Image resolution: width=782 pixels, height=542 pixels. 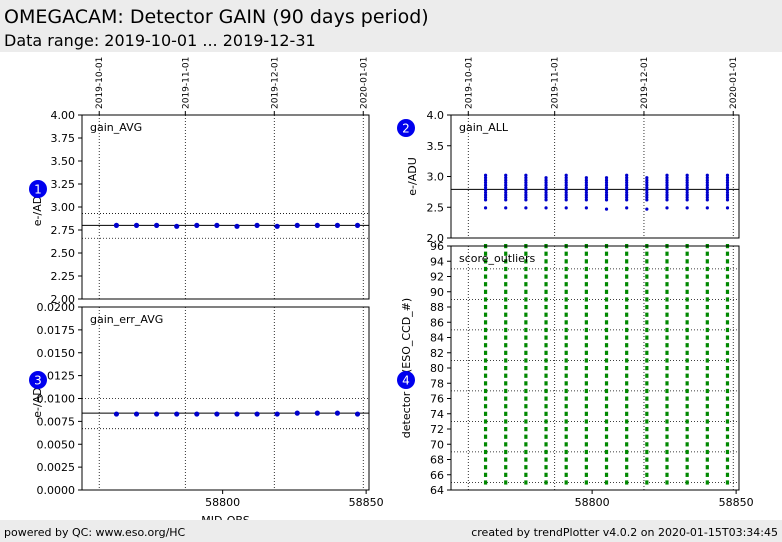 I want to click on y-tick-label: 2.00, so click(x=63, y=299).